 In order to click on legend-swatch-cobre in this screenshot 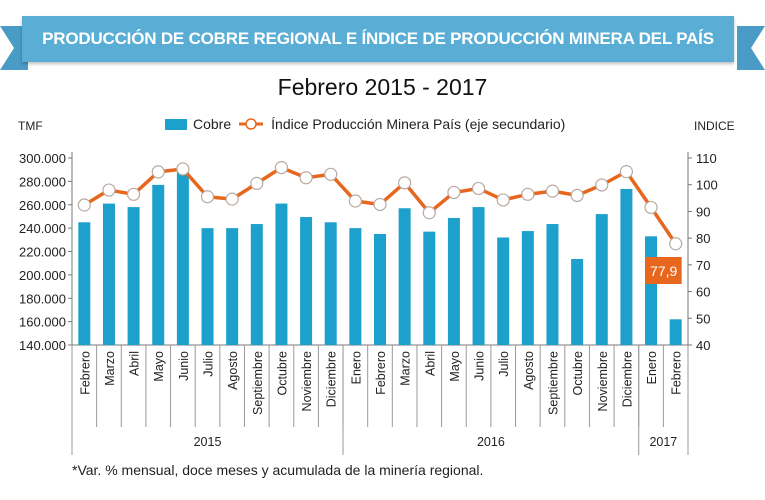, I will do `click(176, 124)`.